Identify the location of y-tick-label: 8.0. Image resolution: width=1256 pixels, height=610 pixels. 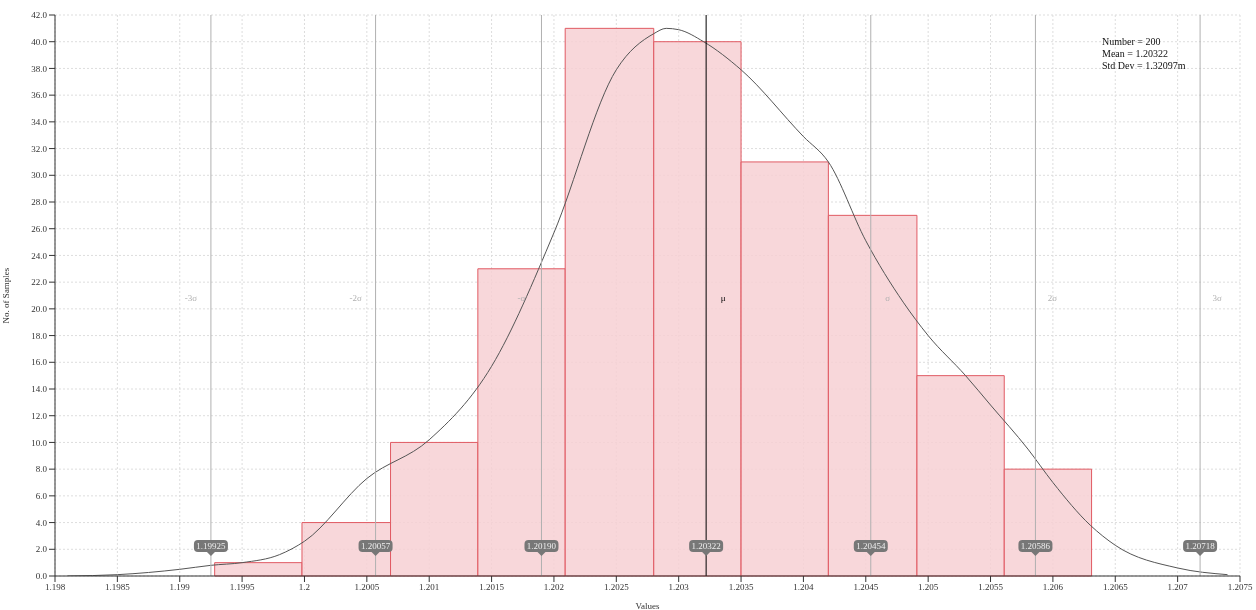
(41, 469).